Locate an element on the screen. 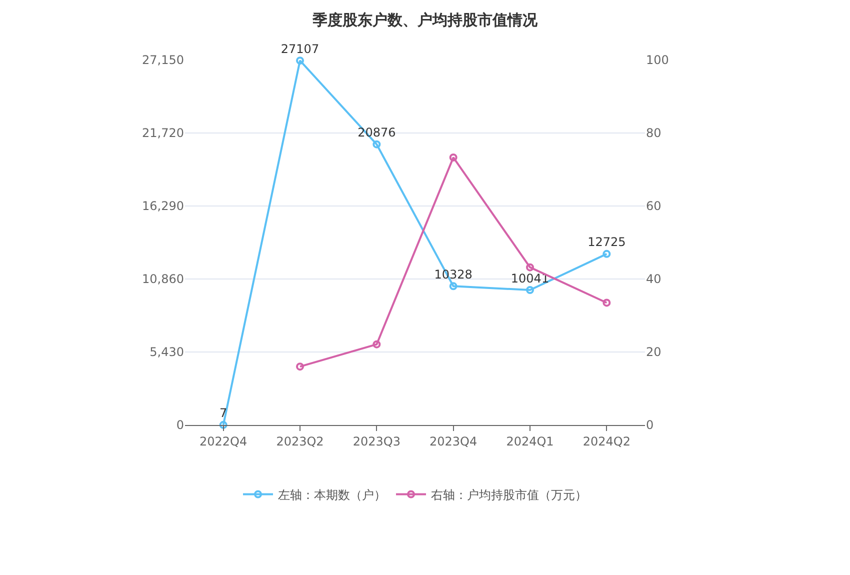  y2-tick-label: 100 is located at coordinates (657, 60).